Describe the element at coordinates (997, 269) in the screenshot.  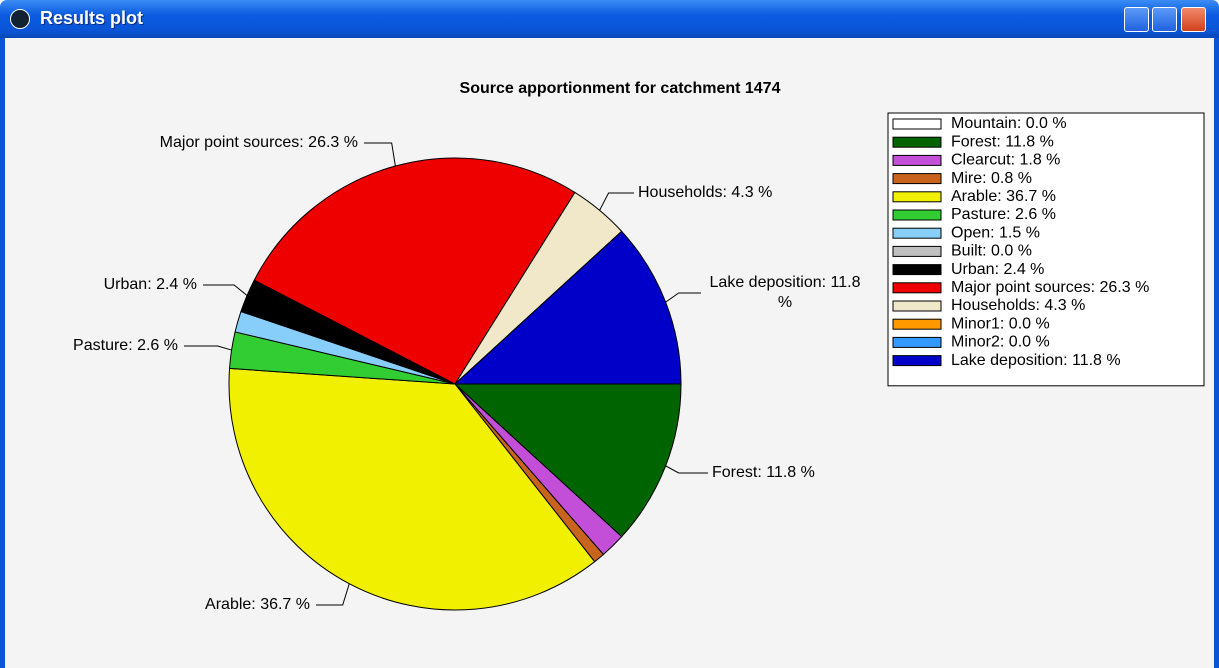
I see `legend-label: Urban: 2.4 %` at that location.